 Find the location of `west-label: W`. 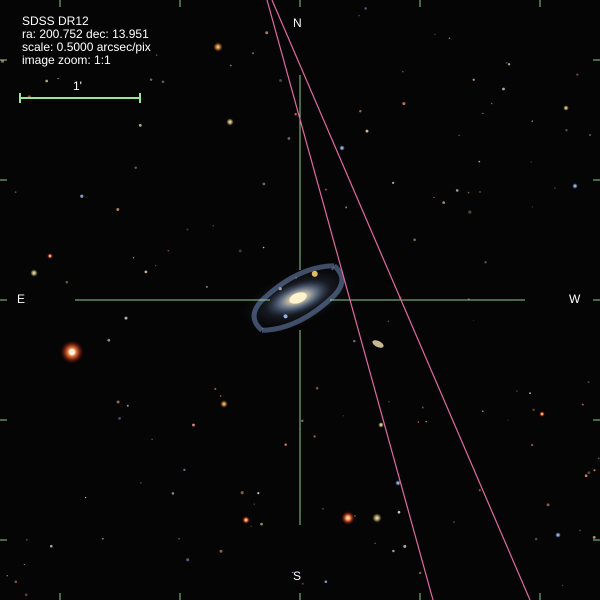

west-label: W is located at coordinates (575, 299).